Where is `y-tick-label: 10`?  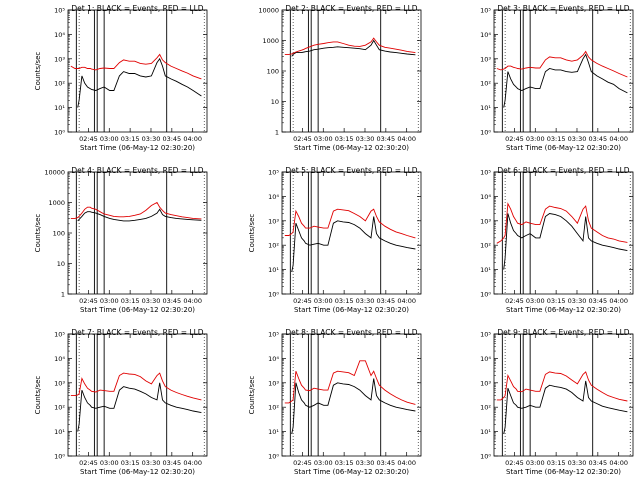
y-tick-label: 10 is located at coordinates (275, 102).